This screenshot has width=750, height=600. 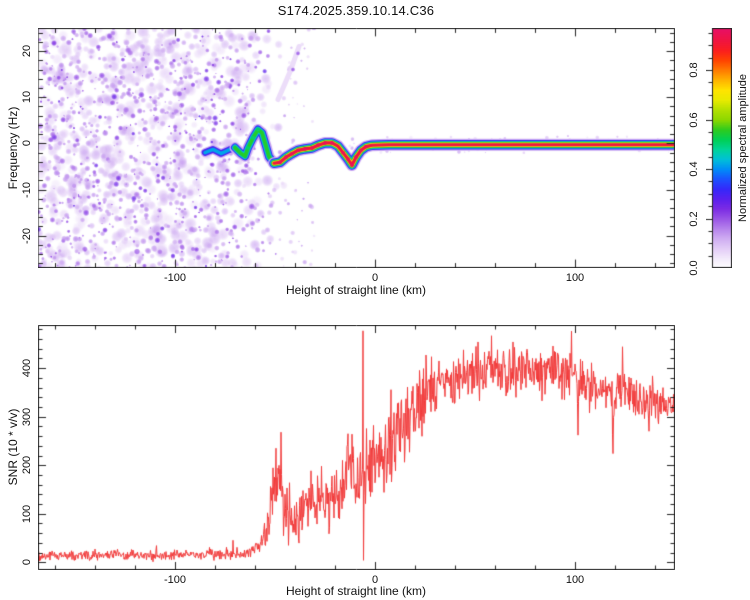 I want to click on y-tick-label: -20, so click(x=27, y=235).